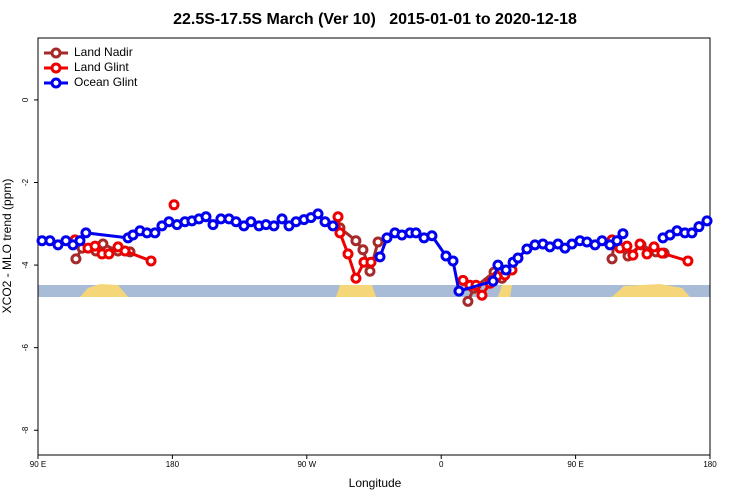 Image resolution: width=750 pixels, height=500 pixels. I want to click on x-tick-label: 0, so click(441, 464).